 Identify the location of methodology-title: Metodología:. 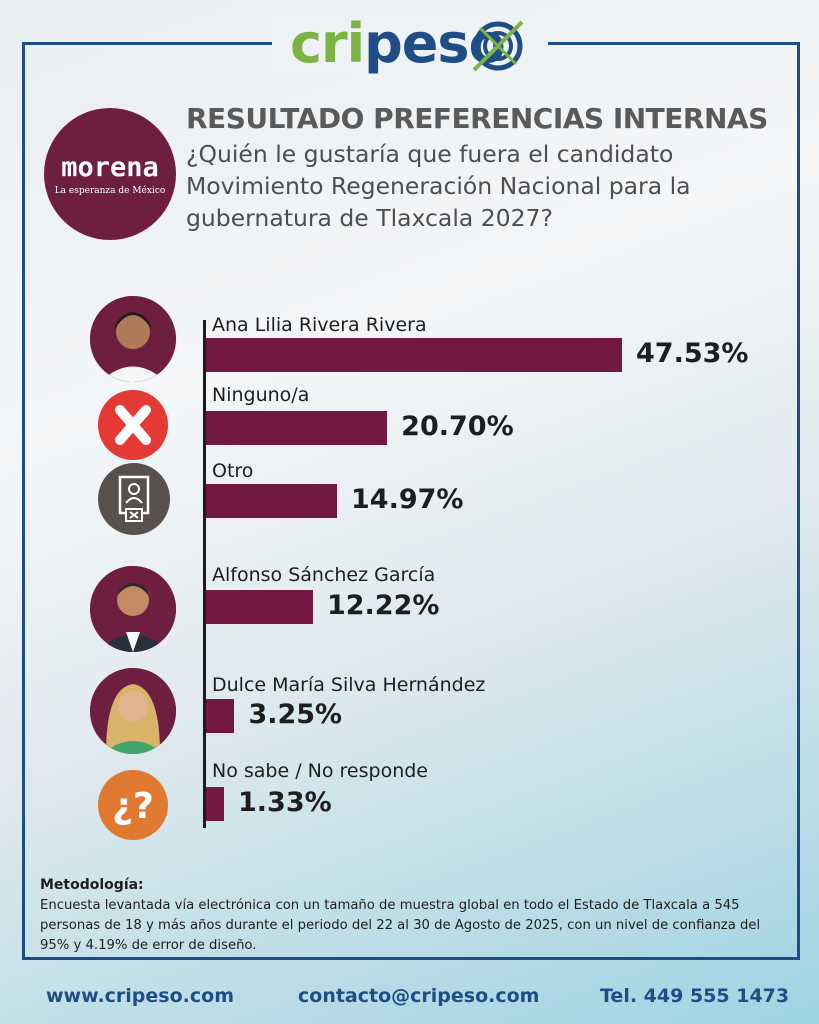
(92, 885).